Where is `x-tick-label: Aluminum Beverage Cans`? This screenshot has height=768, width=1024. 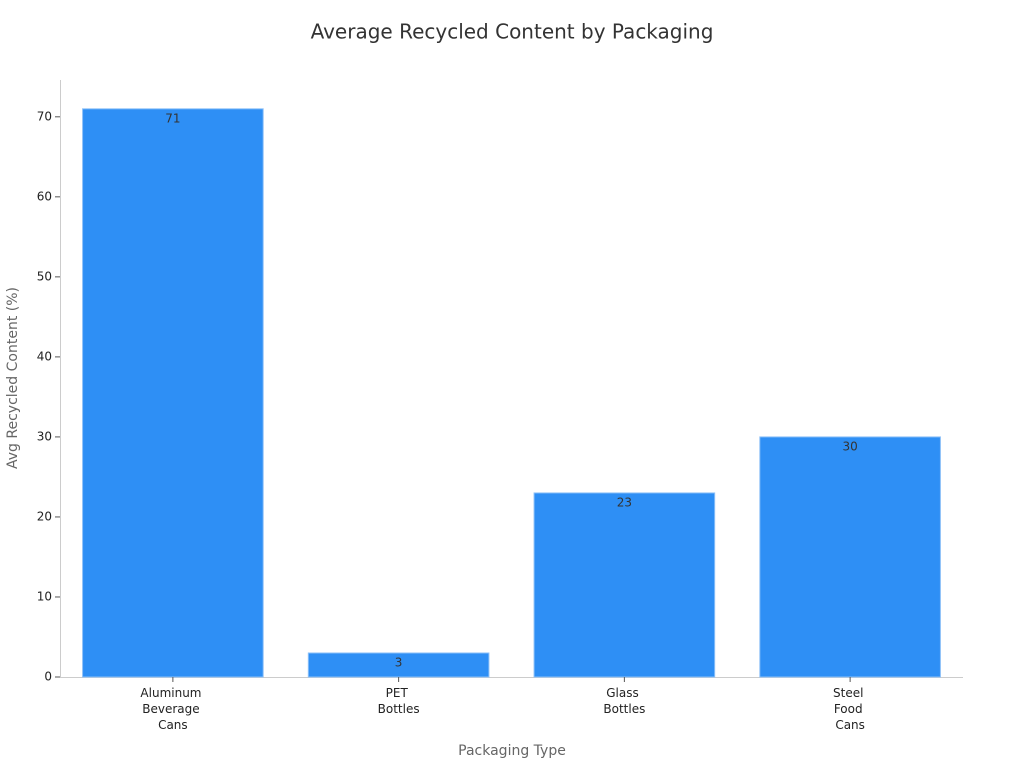 x-tick-label: Aluminum Beverage Cans is located at coordinates (172, 709).